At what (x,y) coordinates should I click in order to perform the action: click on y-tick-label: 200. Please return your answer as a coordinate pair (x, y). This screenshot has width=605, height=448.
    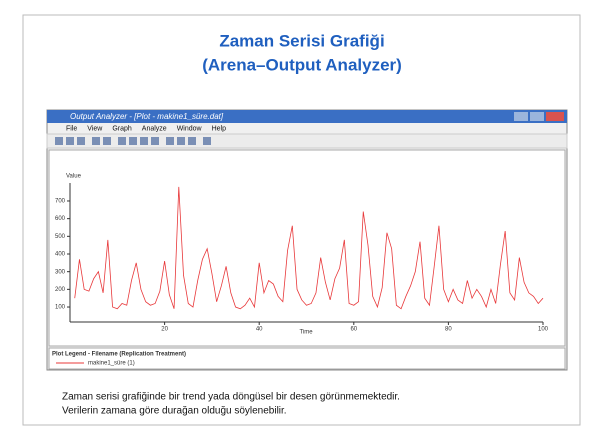
    Looking at the image, I should click on (60, 290).